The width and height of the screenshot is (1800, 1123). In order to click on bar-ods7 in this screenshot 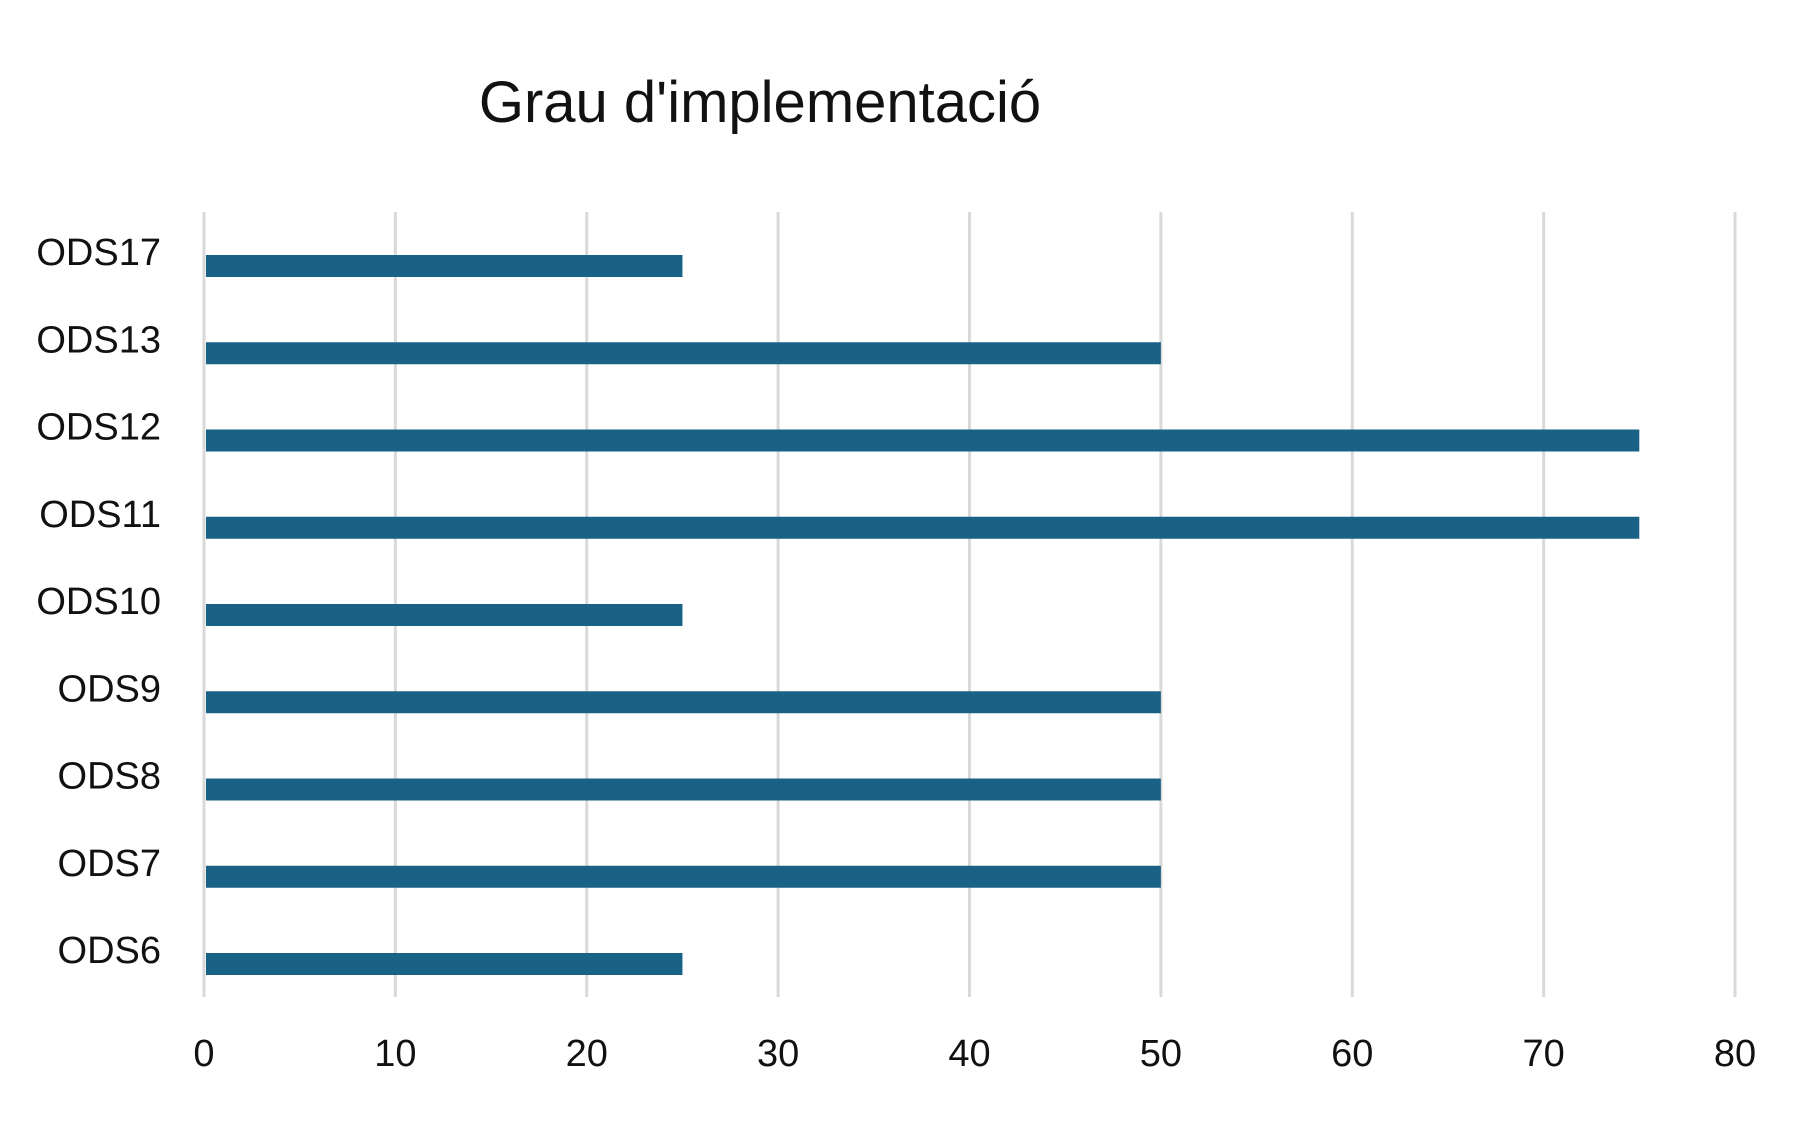, I will do `click(683, 876)`.